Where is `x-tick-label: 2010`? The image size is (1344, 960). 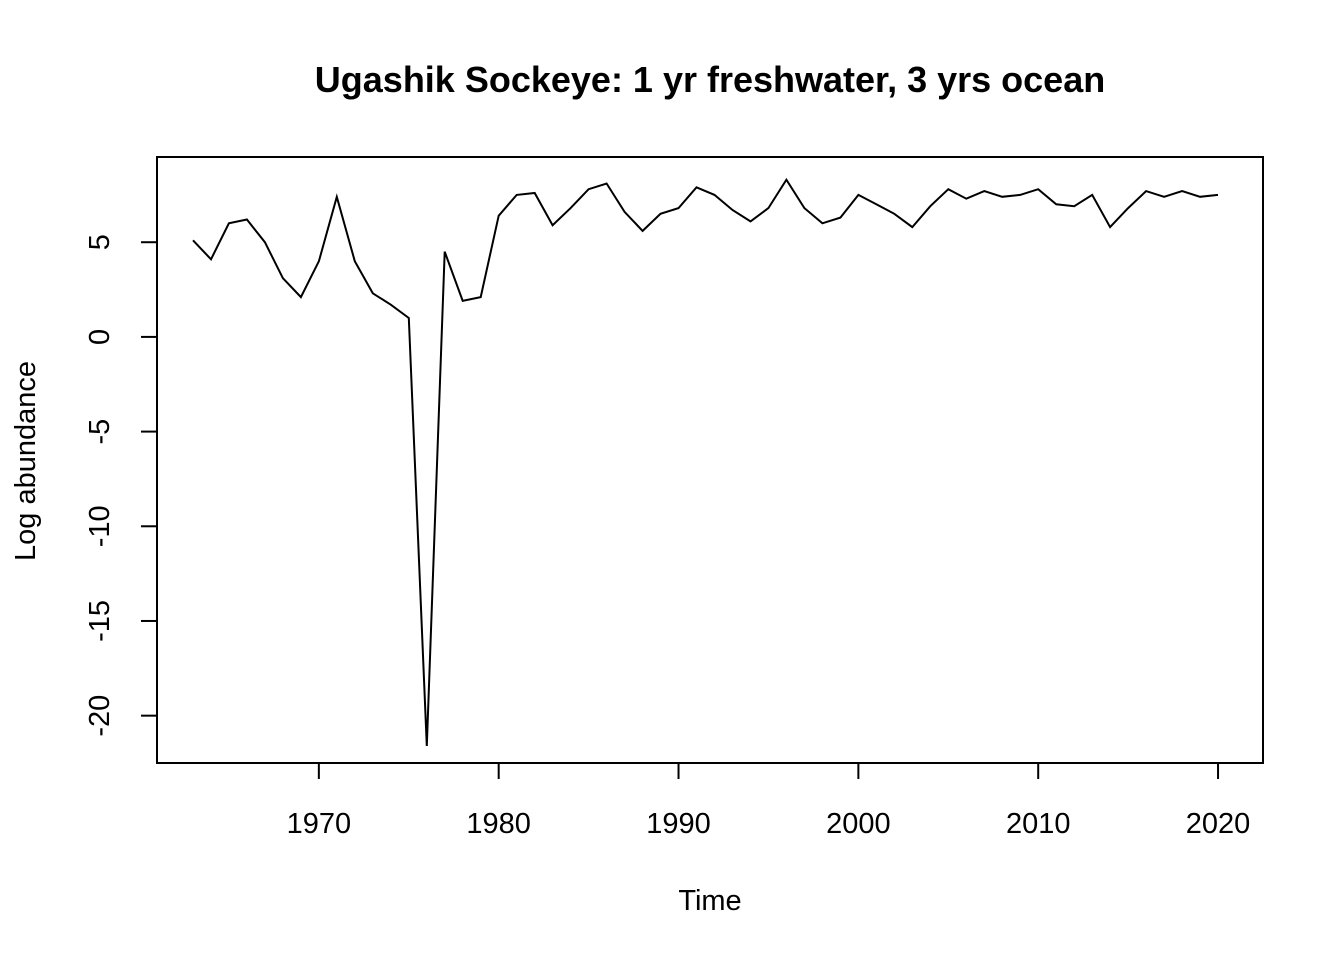 x-tick-label: 2010 is located at coordinates (1038, 824).